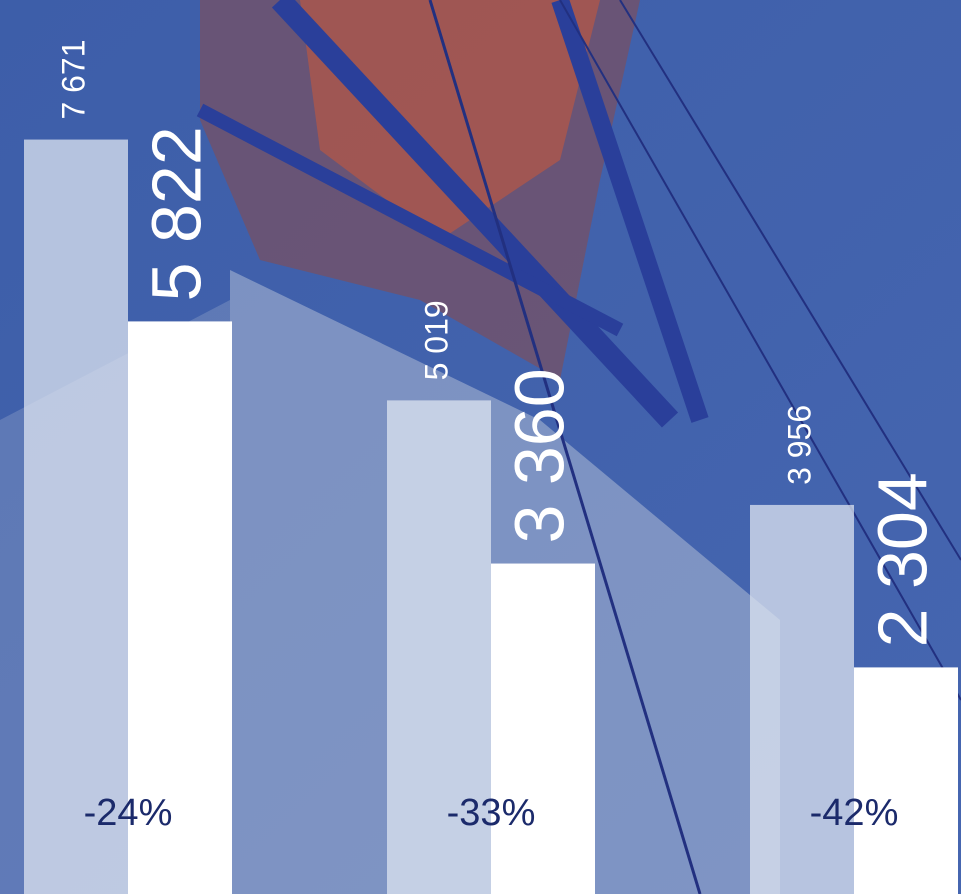  What do you see at coordinates (73, 79) in the screenshot?
I see `value-label: 7 671` at bounding box center [73, 79].